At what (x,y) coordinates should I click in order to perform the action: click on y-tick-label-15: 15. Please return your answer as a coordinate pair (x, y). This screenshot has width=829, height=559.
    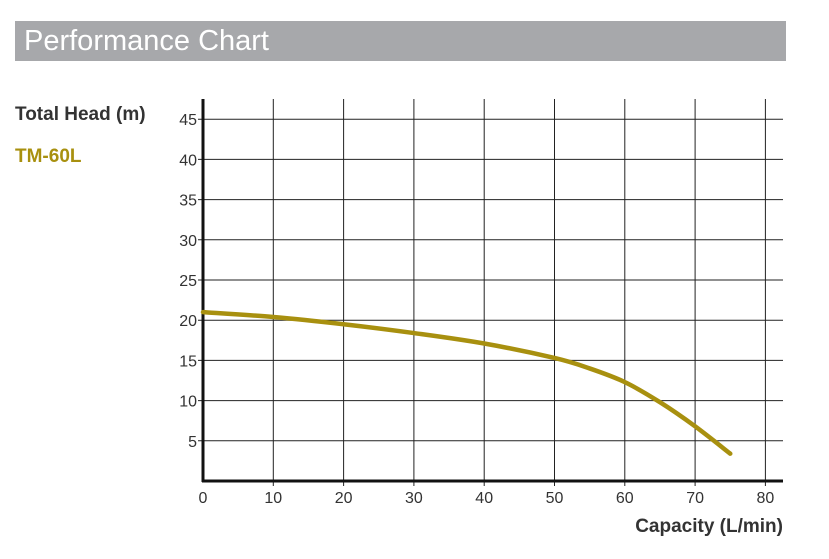
    Looking at the image, I should click on (188, 361).